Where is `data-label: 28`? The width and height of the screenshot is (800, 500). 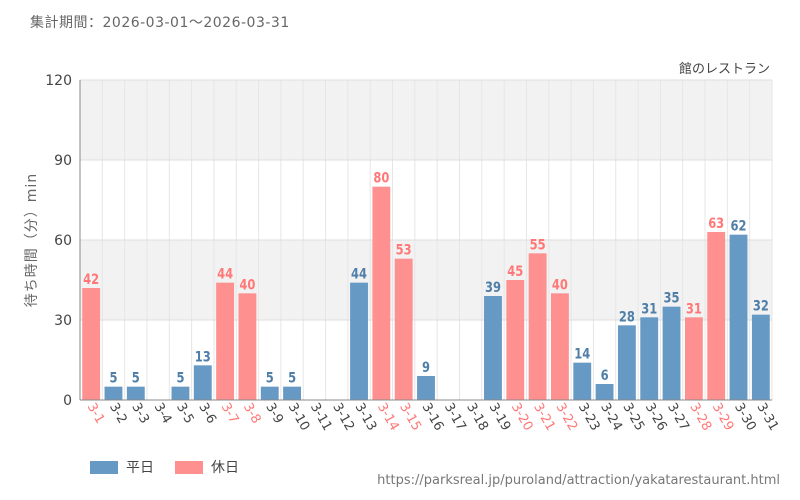 data-label: 28 is located at coordinates (627, 317).